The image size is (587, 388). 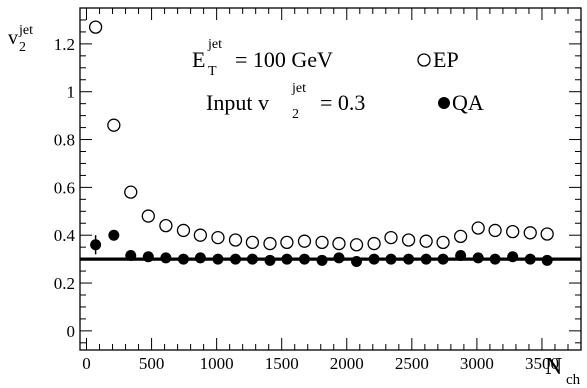 What do you see at coordinates (446, 59) in the screenshot?
I see `legend-ep-label: EP` at bounding box center [446, 59].